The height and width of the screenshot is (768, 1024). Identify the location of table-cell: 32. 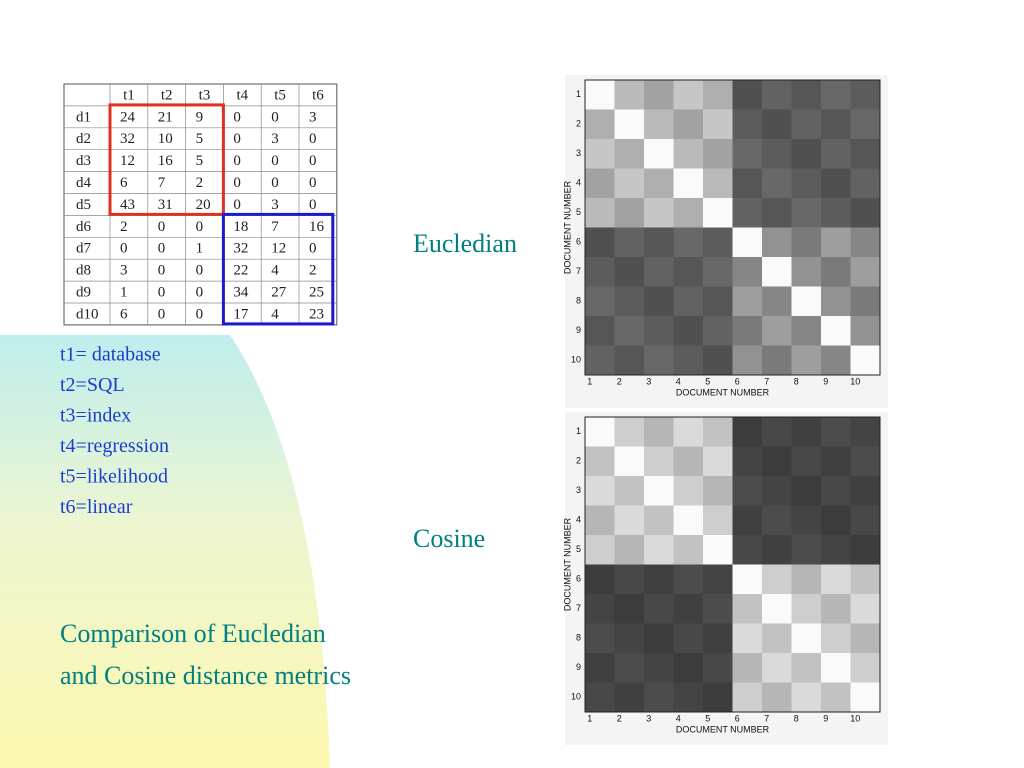
(240, 249).